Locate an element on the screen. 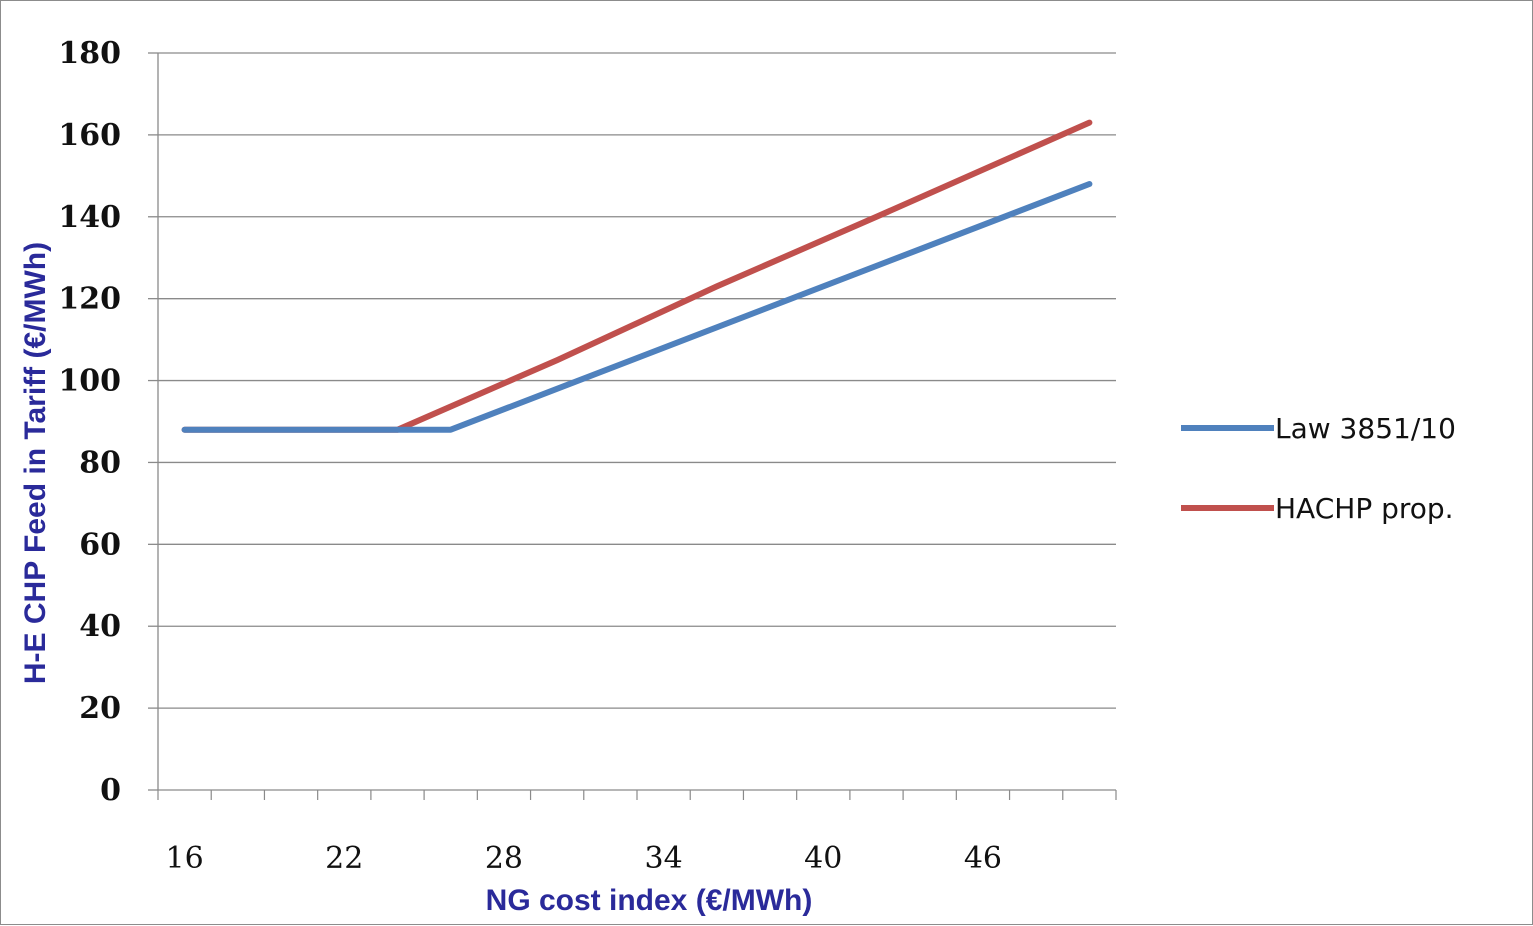 This screenshot has height=926, width=1533. x-tick-labels: 16 22 28 34 40 46 is located at coordinates (584, 858).